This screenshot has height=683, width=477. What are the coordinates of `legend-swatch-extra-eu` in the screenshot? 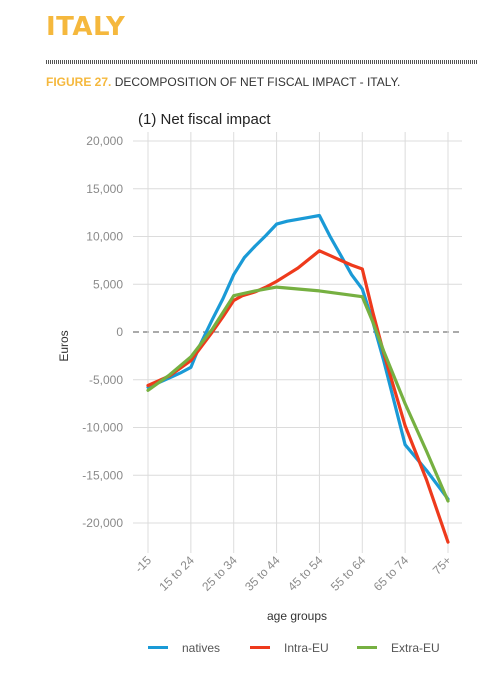 It's located at (367, 648).